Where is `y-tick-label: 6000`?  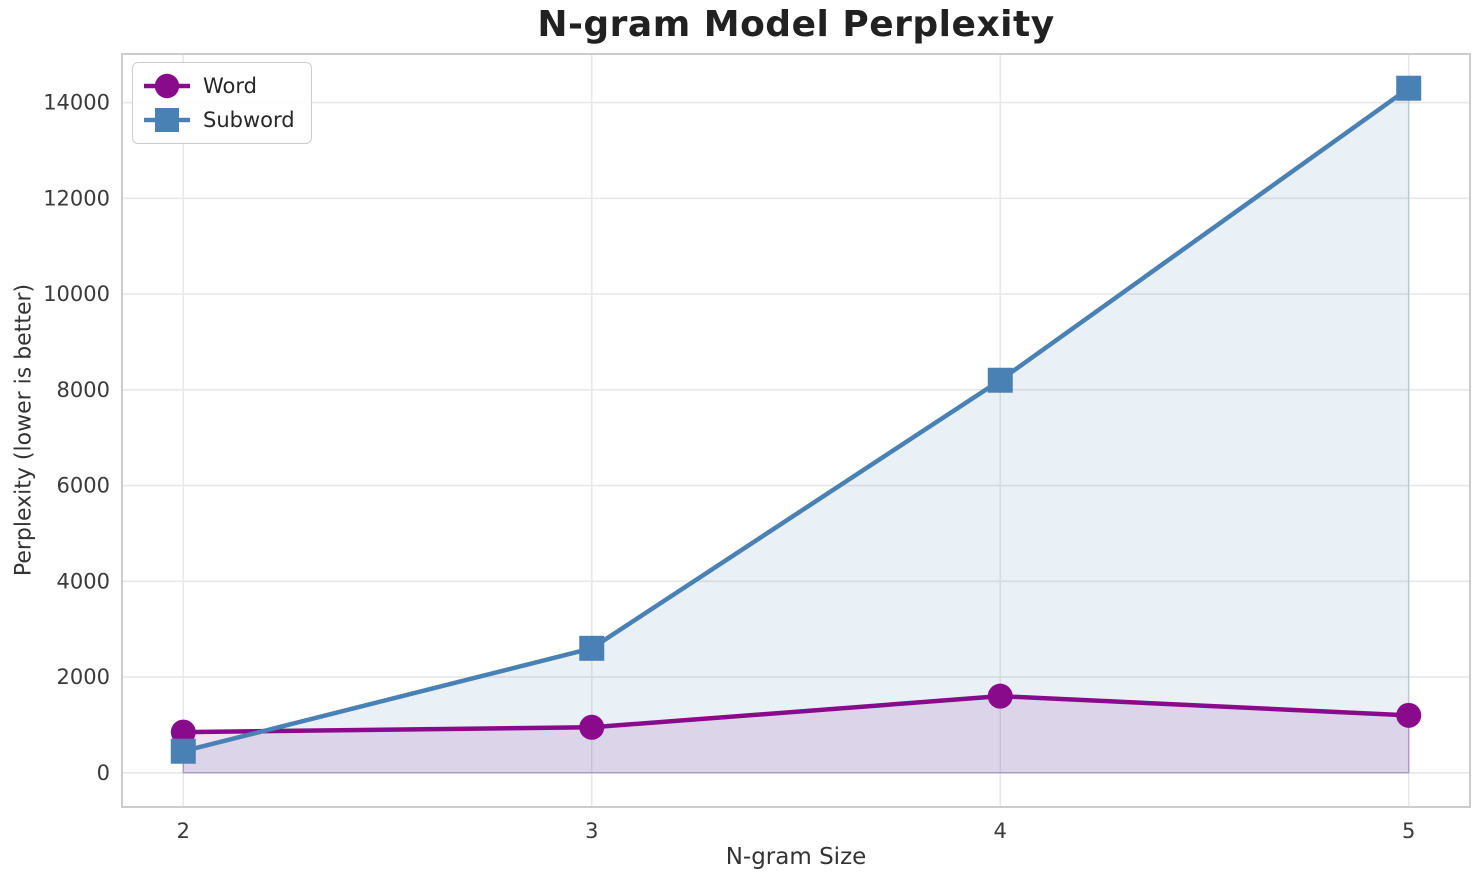
y-tick-label: 6000 is located at coordinates (83, 486).